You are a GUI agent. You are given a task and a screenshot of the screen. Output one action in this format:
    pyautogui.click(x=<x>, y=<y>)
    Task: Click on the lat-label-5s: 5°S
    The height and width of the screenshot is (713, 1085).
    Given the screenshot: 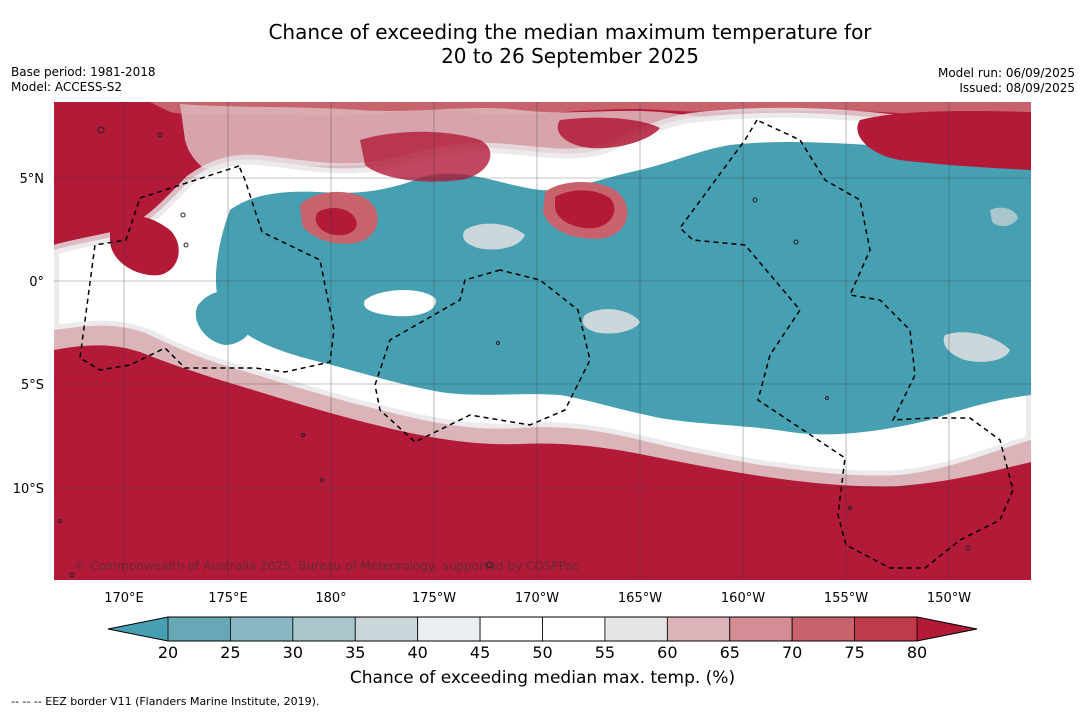 What is the action you would take?
    pyautogui.click(x=32, y=385)
    